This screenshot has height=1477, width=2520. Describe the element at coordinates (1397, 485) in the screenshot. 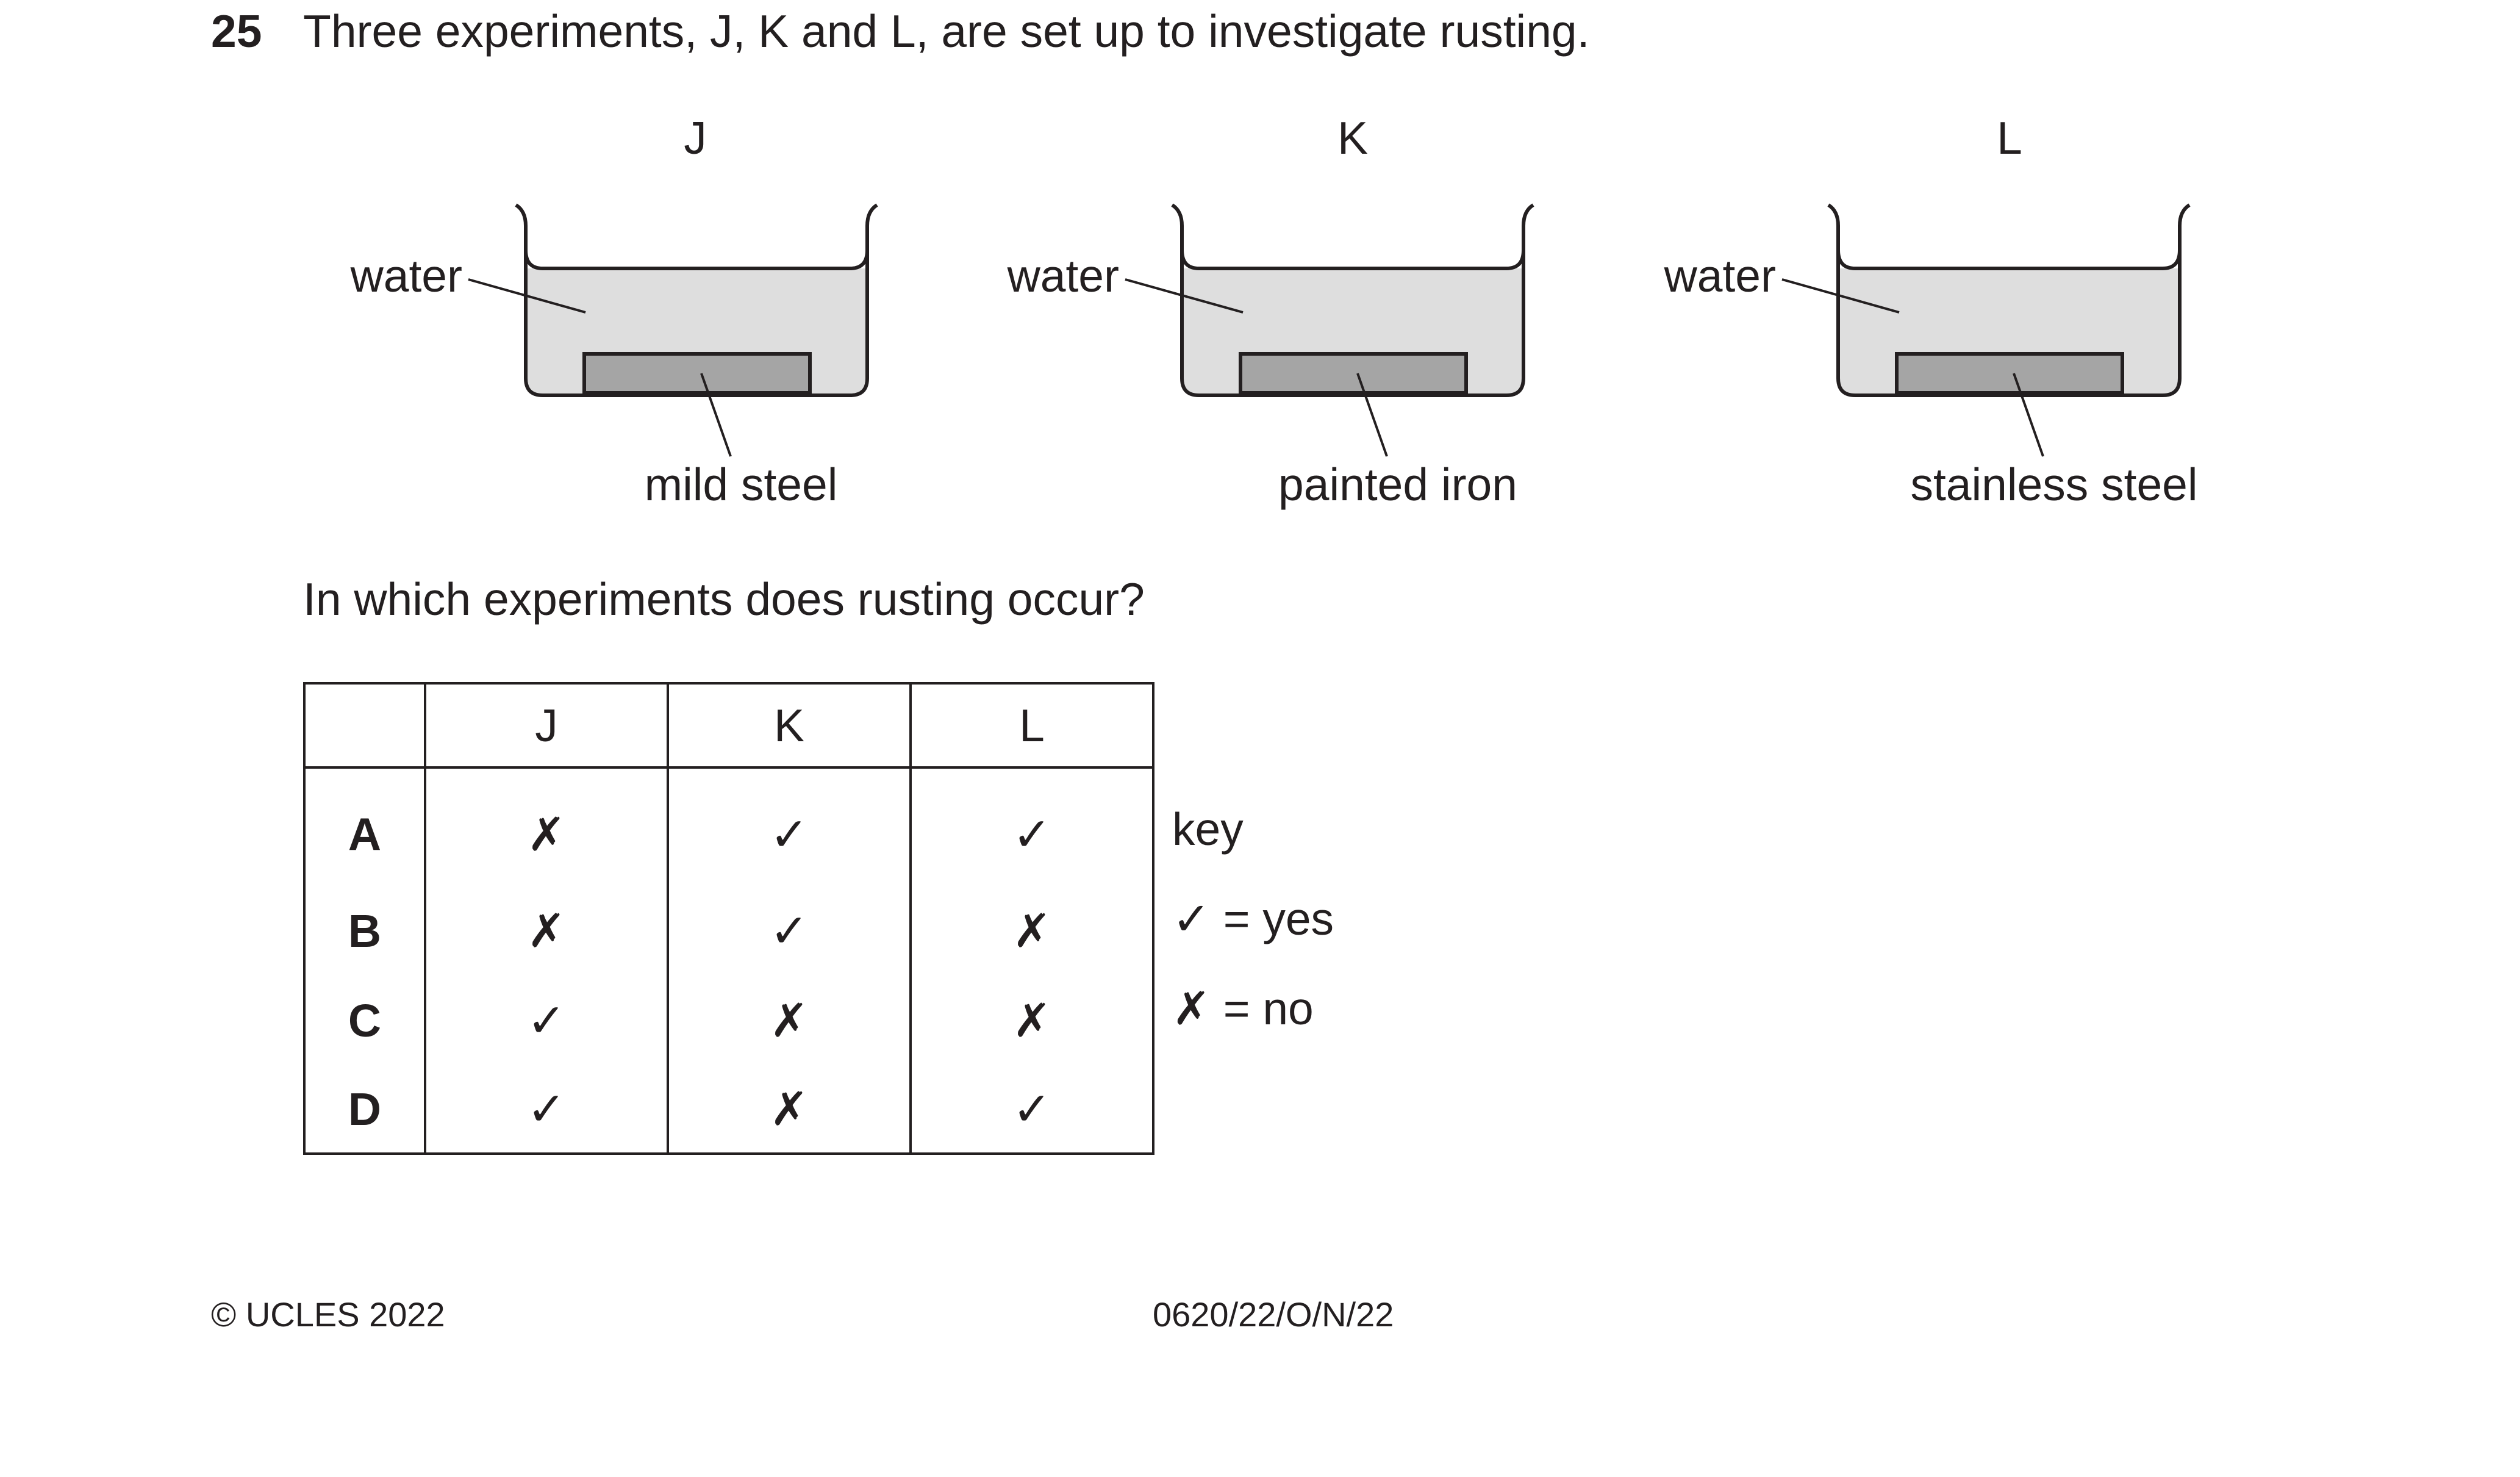

I see `metal-label-k: painted iron` at that location.